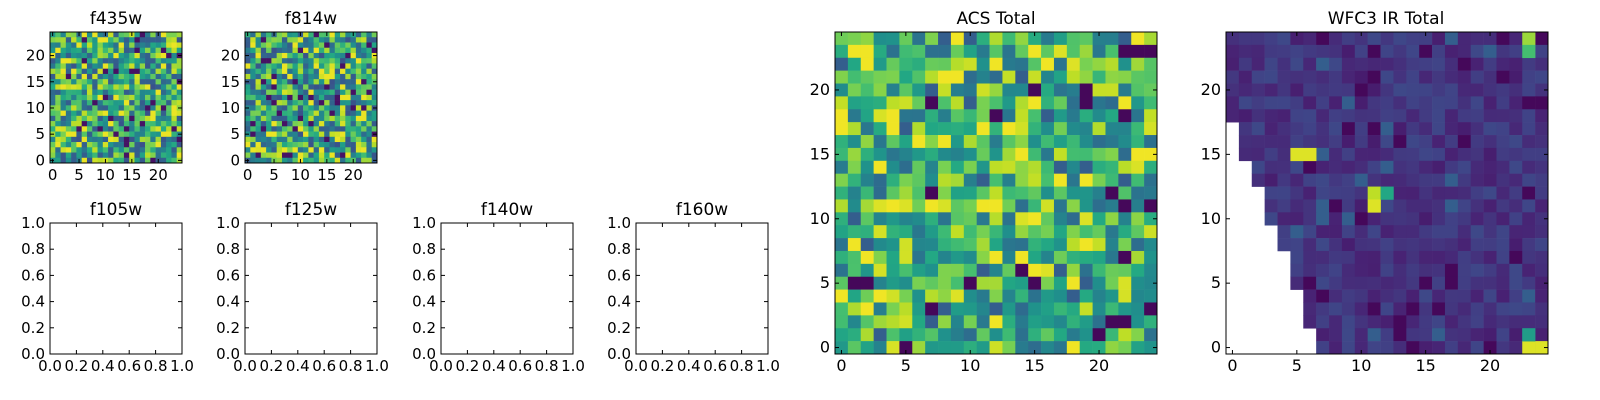  What do you see at coordinates (619, 302) in the screenshot?
I see `y-tick-label: 0.4` at bounding box center [619, 302].